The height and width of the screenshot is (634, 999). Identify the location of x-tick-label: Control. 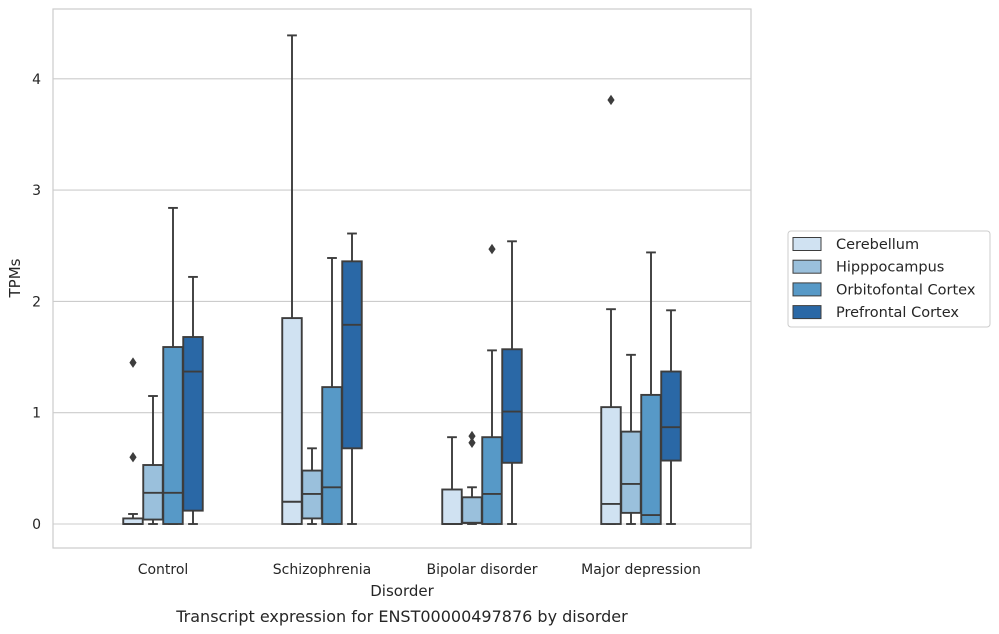
(163, 570).